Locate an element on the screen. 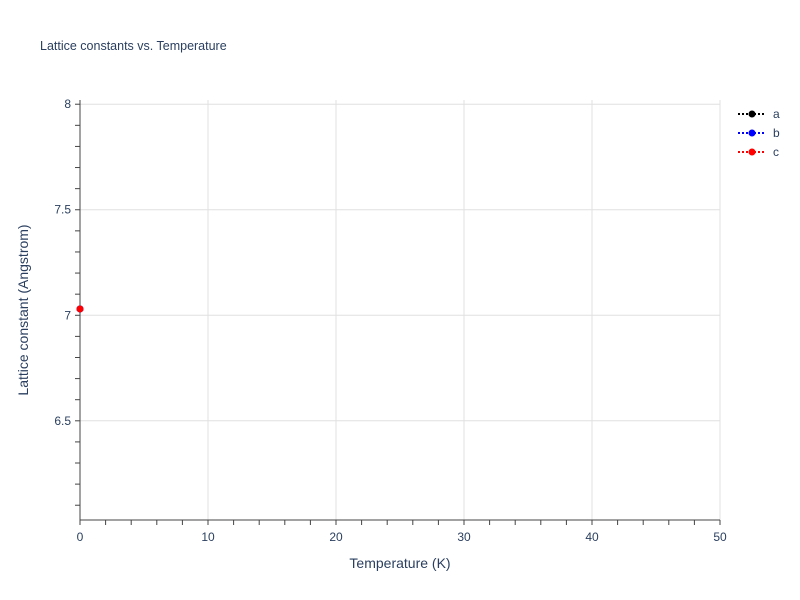  legend-item-a: a is located at coordinates (759, 114).